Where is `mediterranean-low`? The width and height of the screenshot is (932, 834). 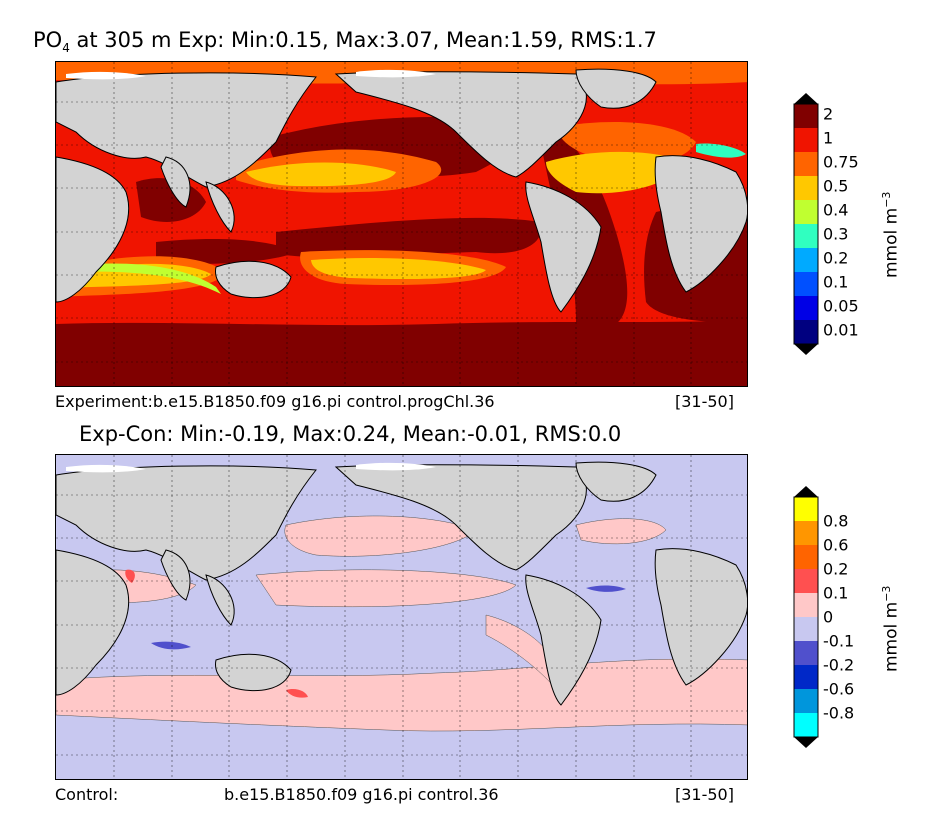 mediterranean-low is located at coordinates (721, 150).